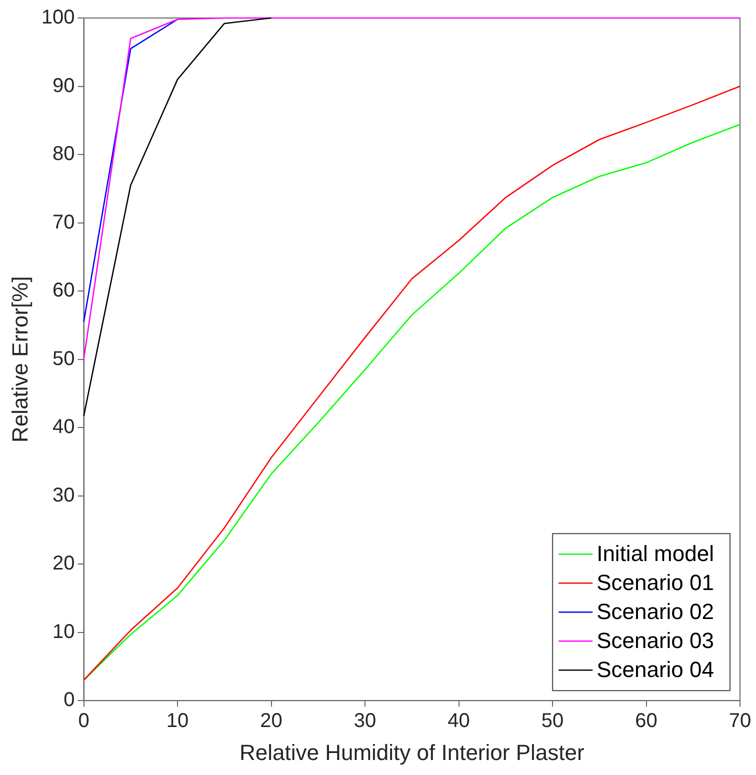 Image resolution: width=756 pixels, height=775 pixels. What do you see at coordinates (19, 359) in the screenshot?
I see `y-axis-title: Relative Error[%]` at bounding box center [19, 359].